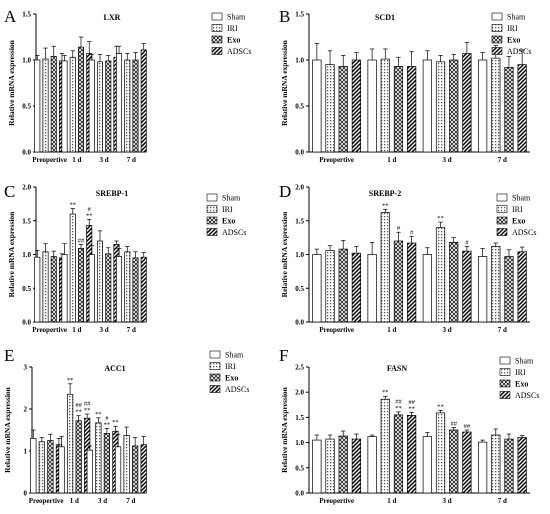 Image resolution: width=550 pixels, height=514 pixels. Describe the element at coordinates (299, 255) in the screenshot. I see `y-tick-label: 1.0` at that location.